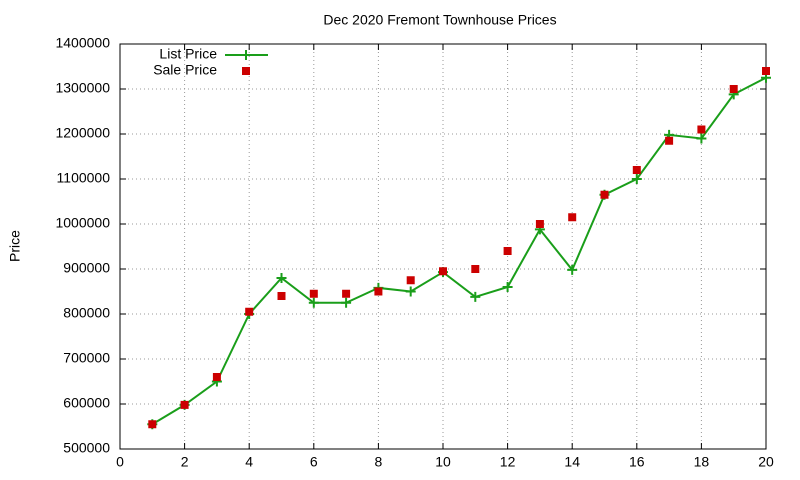  I want to click on x-tick-label: 10, so click(443, 462).